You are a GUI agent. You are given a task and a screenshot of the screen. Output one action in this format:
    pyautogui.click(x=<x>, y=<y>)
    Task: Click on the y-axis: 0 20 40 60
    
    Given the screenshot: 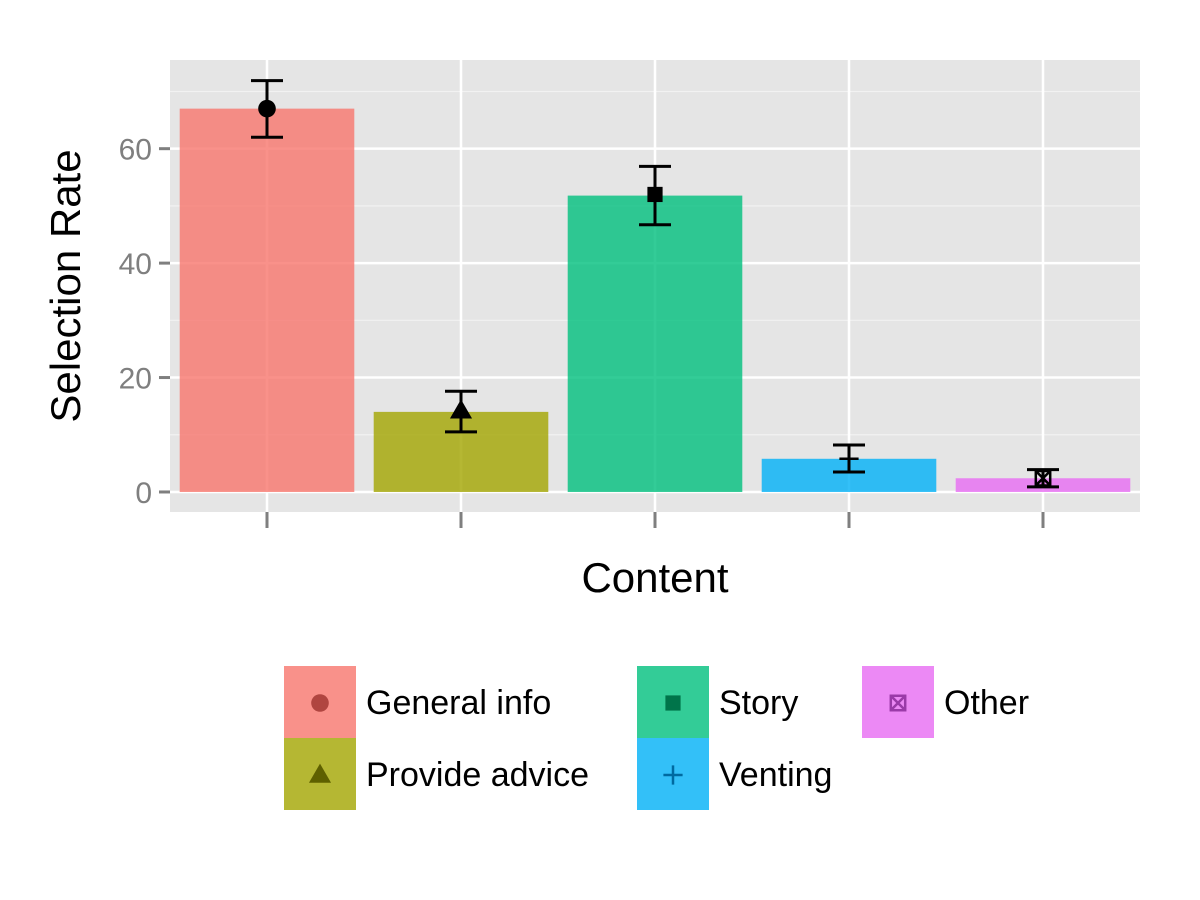 What is the action you would take?
    pyautogui.click(x=144, y=322)
    